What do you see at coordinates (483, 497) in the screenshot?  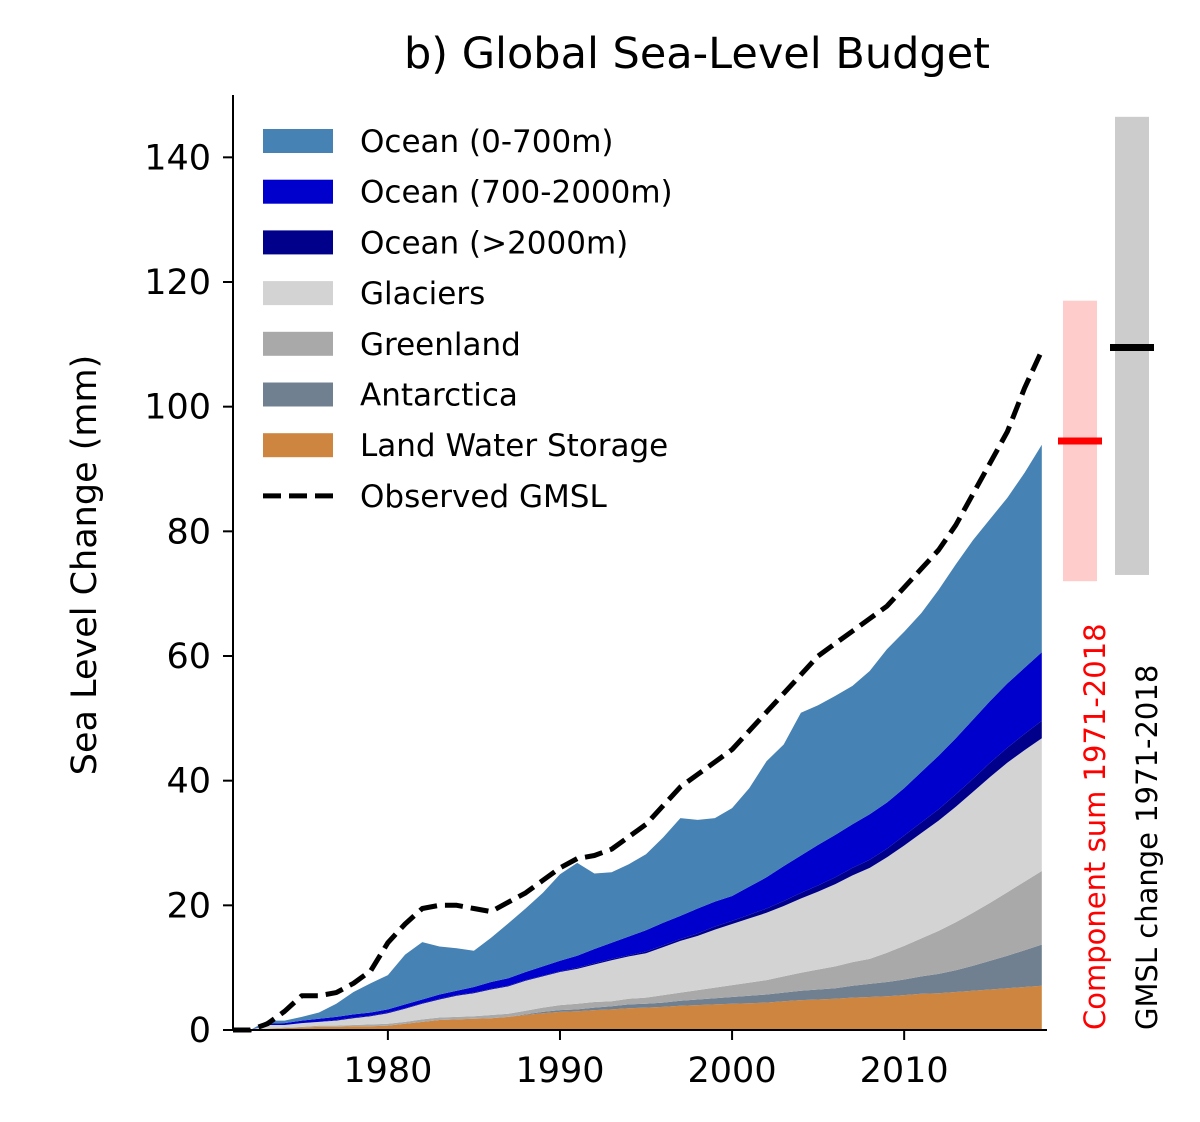 I see `legend-label-observed-gmsl: Observed GMSL` at bounding box center [483, 497].